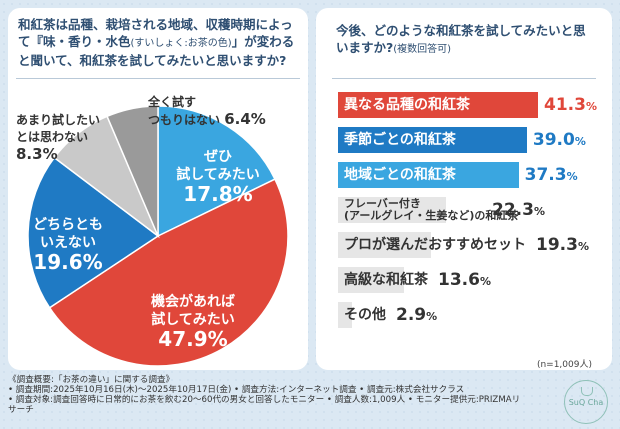 The image size is (620, 429). Describe the element at coordinates (400, 175) in the screenshot. I see `bar-label: 地域ごとの和紅茶` at that location.